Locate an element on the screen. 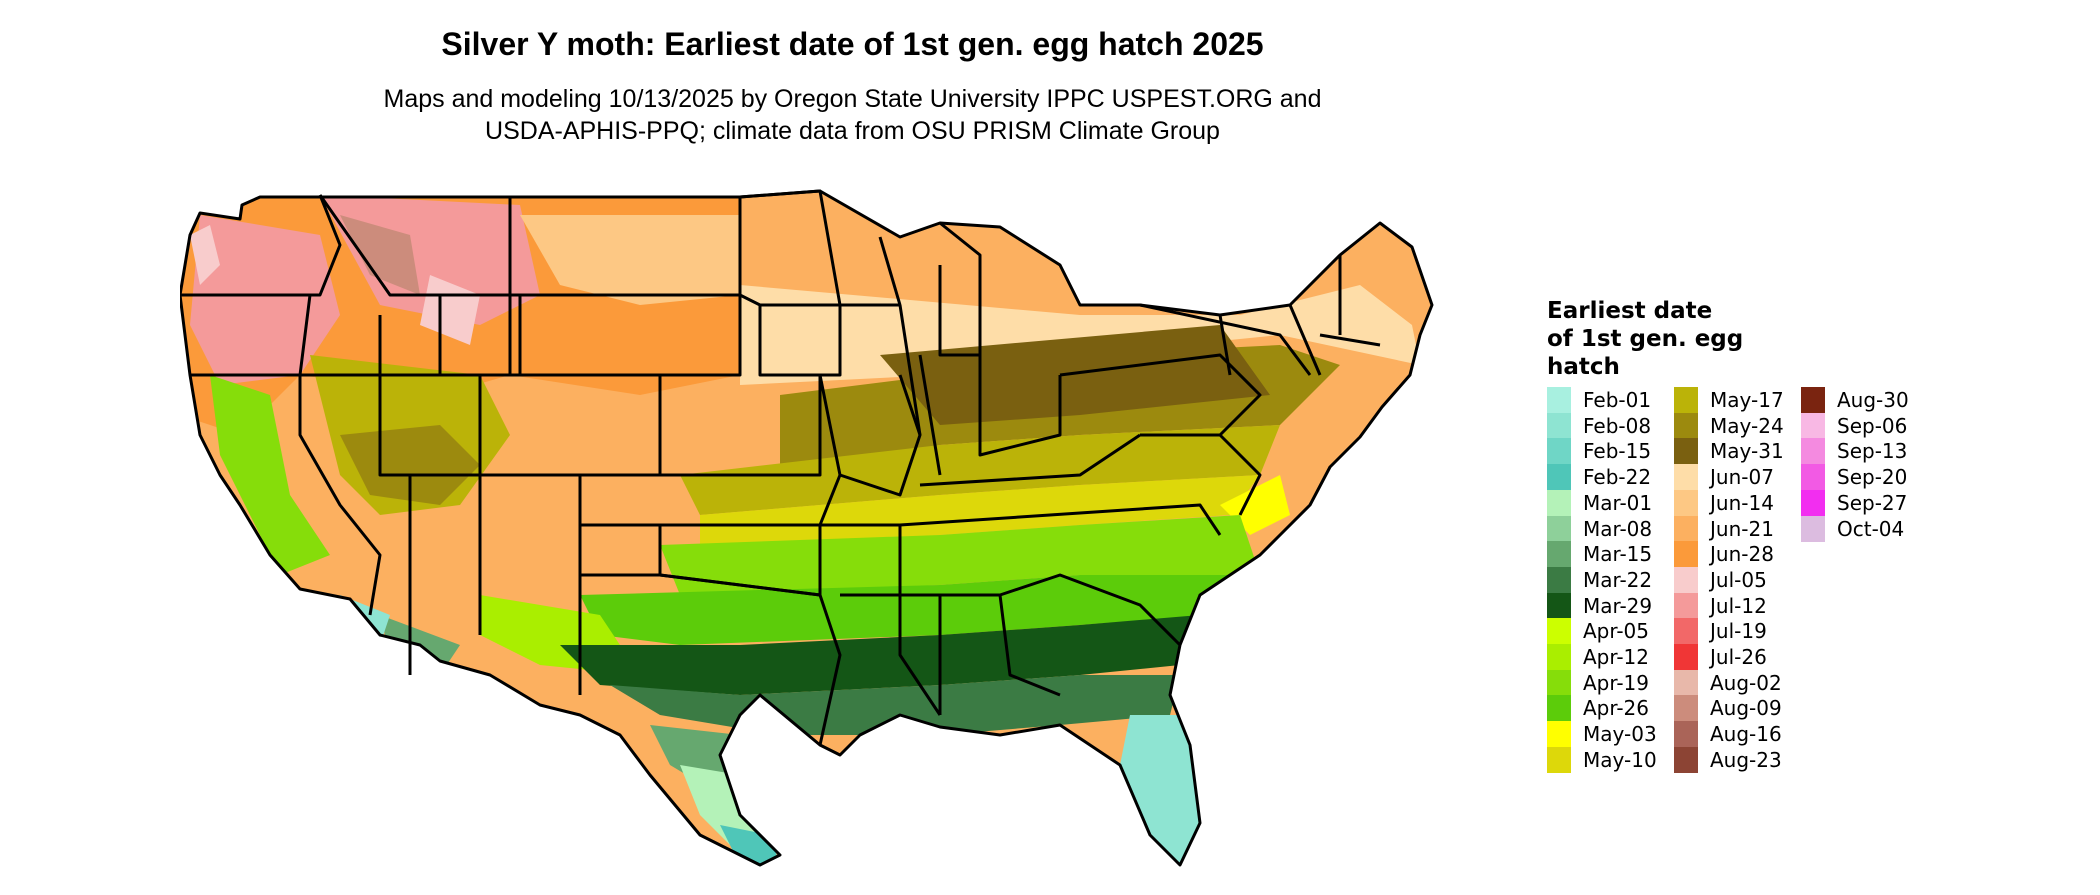  legend-label: Jul-05 is located at coordinates (1738, 579).